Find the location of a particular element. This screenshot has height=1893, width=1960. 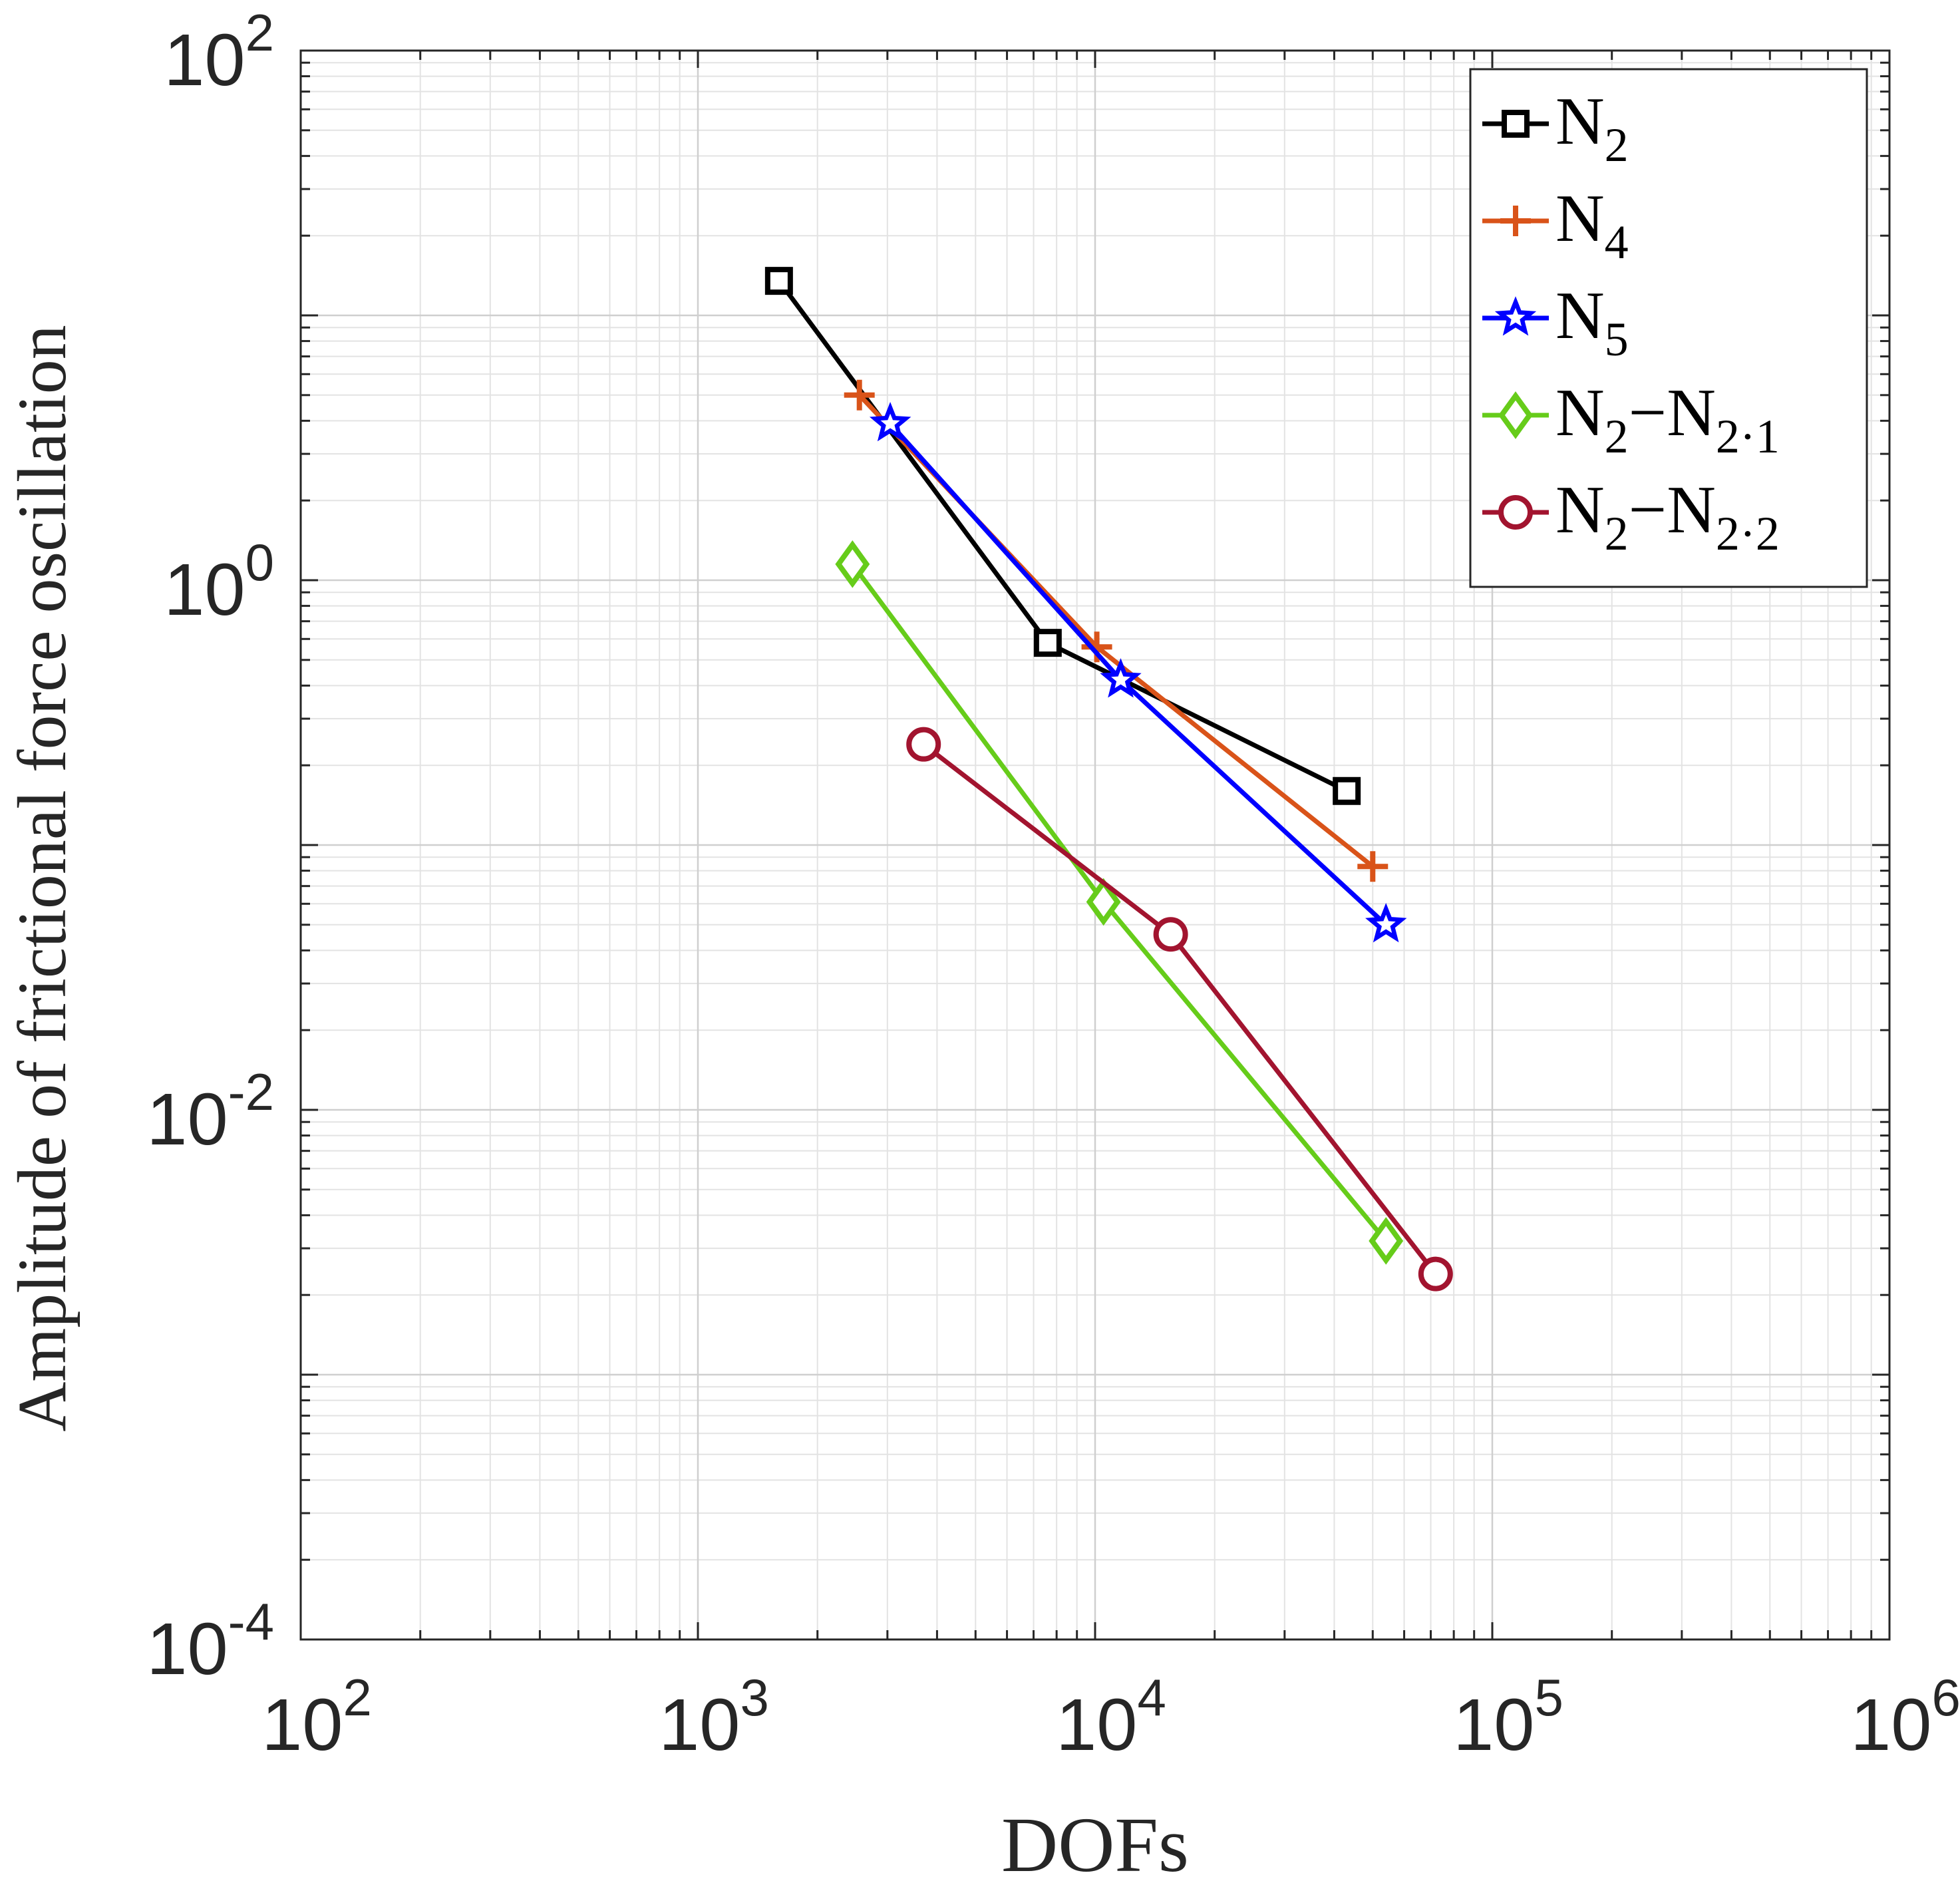

y-tick-labels: 10² 10⁰ 10⁻² 10⁻⁴ is located at coordinates (210, 846).